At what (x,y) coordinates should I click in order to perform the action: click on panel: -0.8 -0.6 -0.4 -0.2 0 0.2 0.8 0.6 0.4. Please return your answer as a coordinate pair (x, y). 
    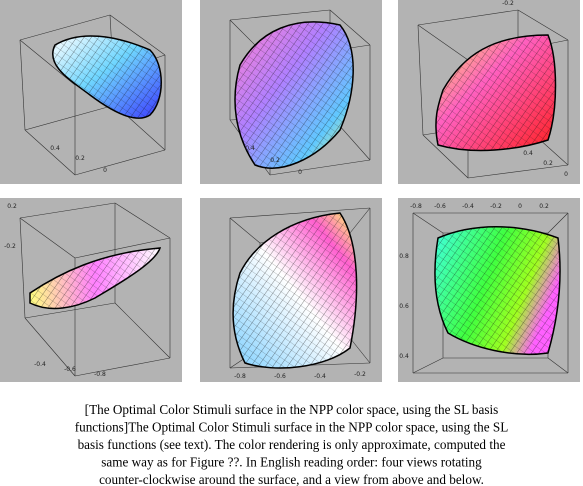
    Looking at the image, I should click on (489, 290).